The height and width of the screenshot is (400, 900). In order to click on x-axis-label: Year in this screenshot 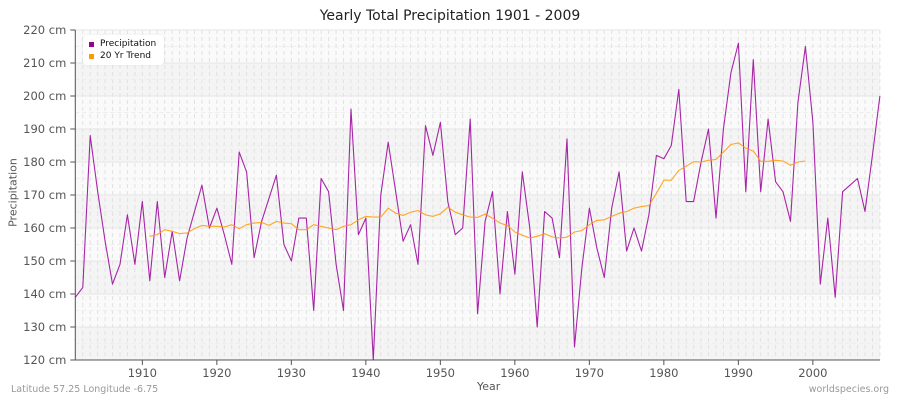, I will do `click(489, 386)`.